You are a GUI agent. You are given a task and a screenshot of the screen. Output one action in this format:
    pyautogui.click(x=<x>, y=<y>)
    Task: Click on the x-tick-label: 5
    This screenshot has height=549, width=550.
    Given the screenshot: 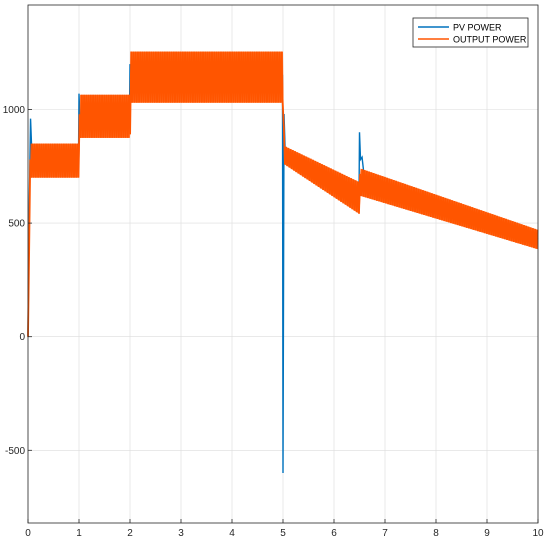 What is the action you would take?
    pyautogui.click(x=283, y=533)
    